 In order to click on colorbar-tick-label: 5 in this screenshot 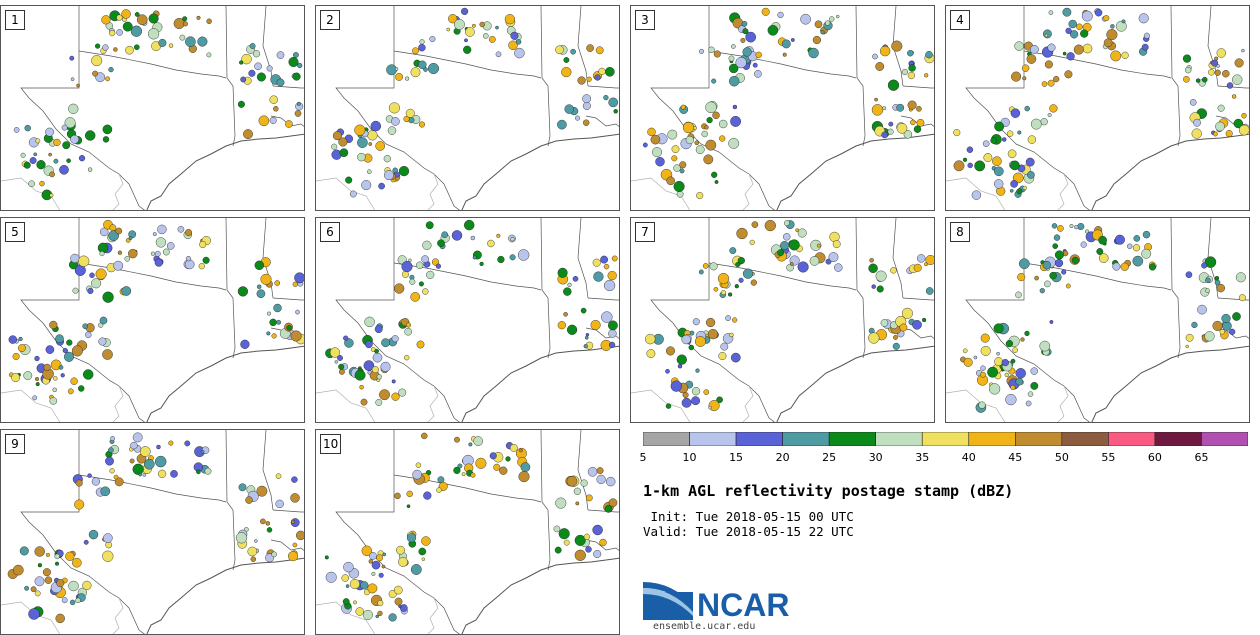, I will do `click(643, 457)`.